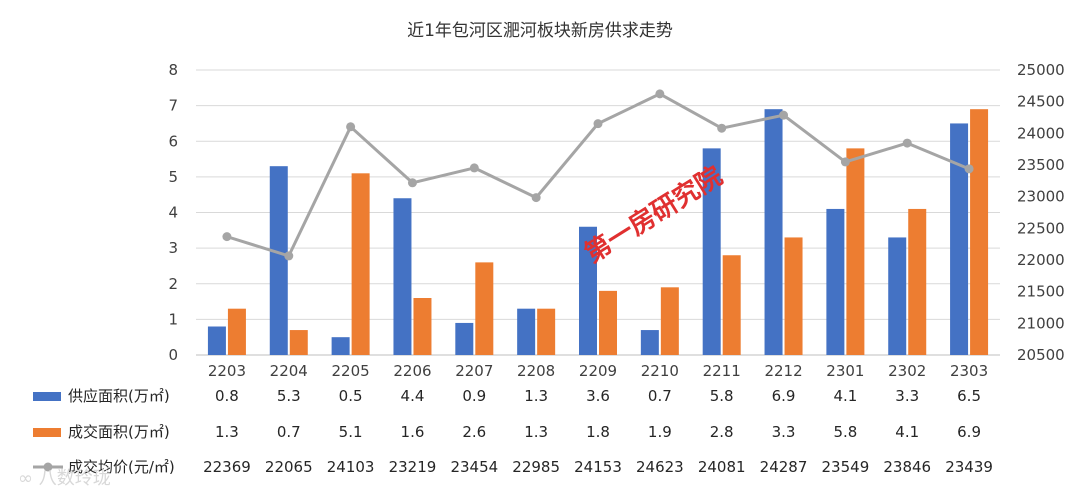 This screenshot has height=497, width=1080. I want to click on supply-legend-label: 供应面积(万㎡), so click(119, 396).